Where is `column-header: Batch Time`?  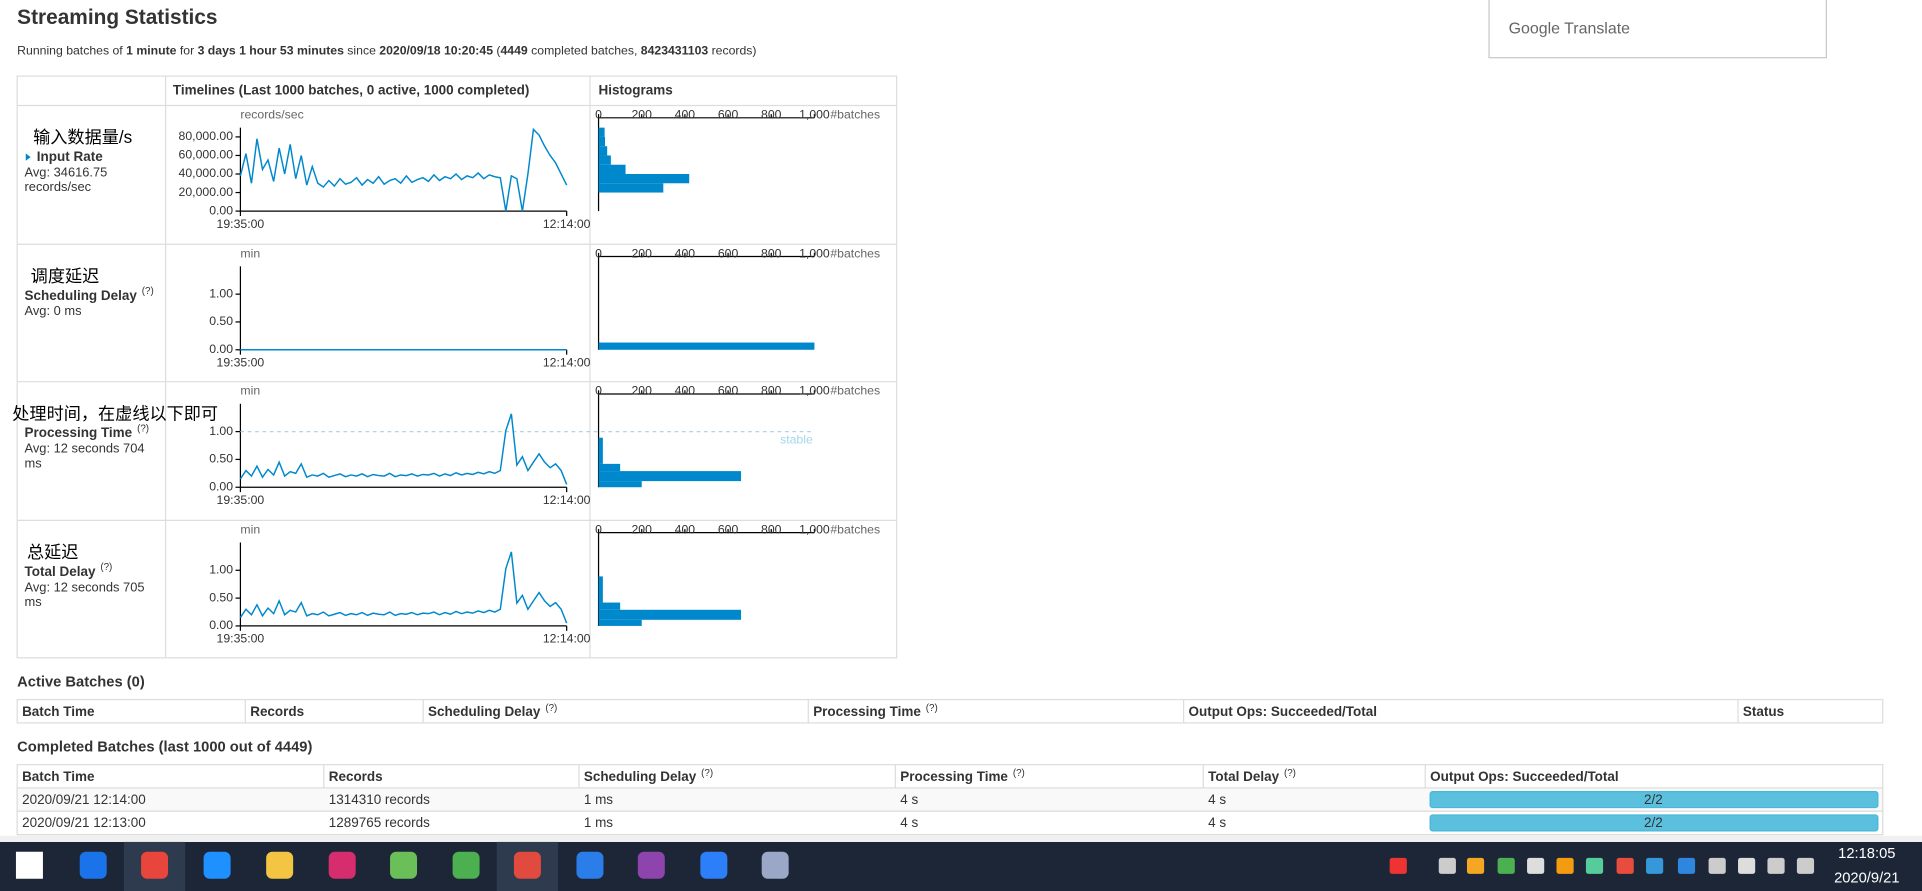
column-header: Batch Time is located at coordinates (58, 710).